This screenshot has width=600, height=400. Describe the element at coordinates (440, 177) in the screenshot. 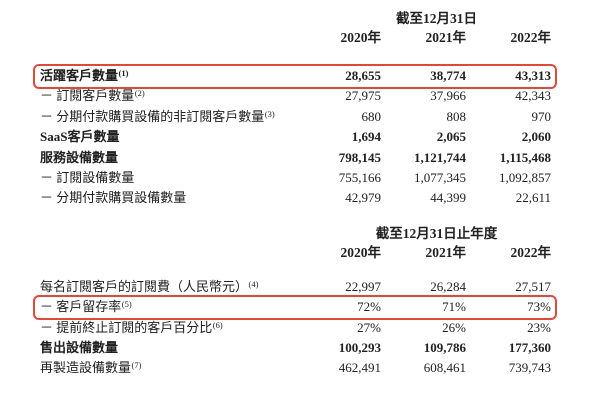

I see `row-value-2021: 1,077,345` at that location.